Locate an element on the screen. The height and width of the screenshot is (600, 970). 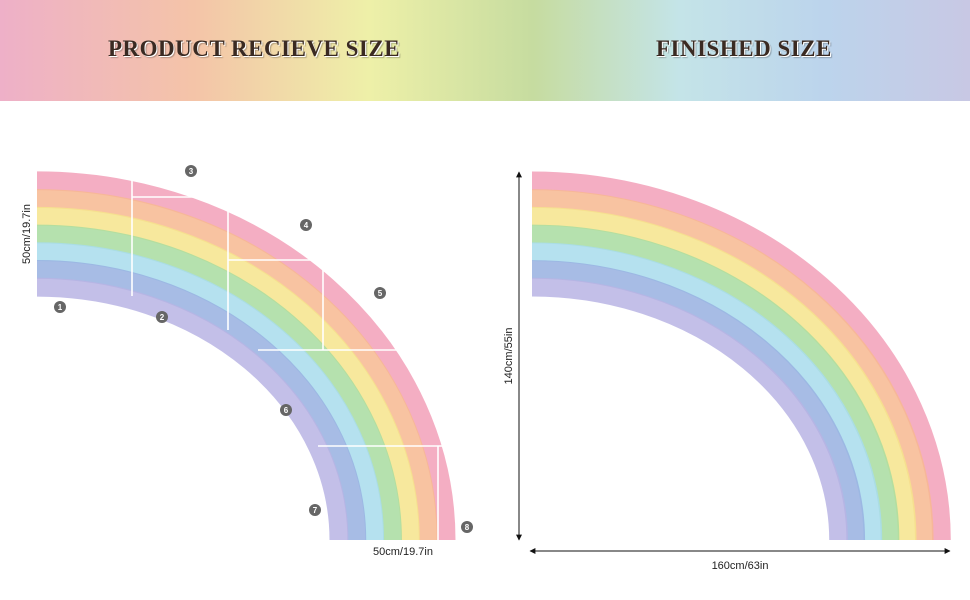
piece-number: 2 is located at coordinates (162, 317).